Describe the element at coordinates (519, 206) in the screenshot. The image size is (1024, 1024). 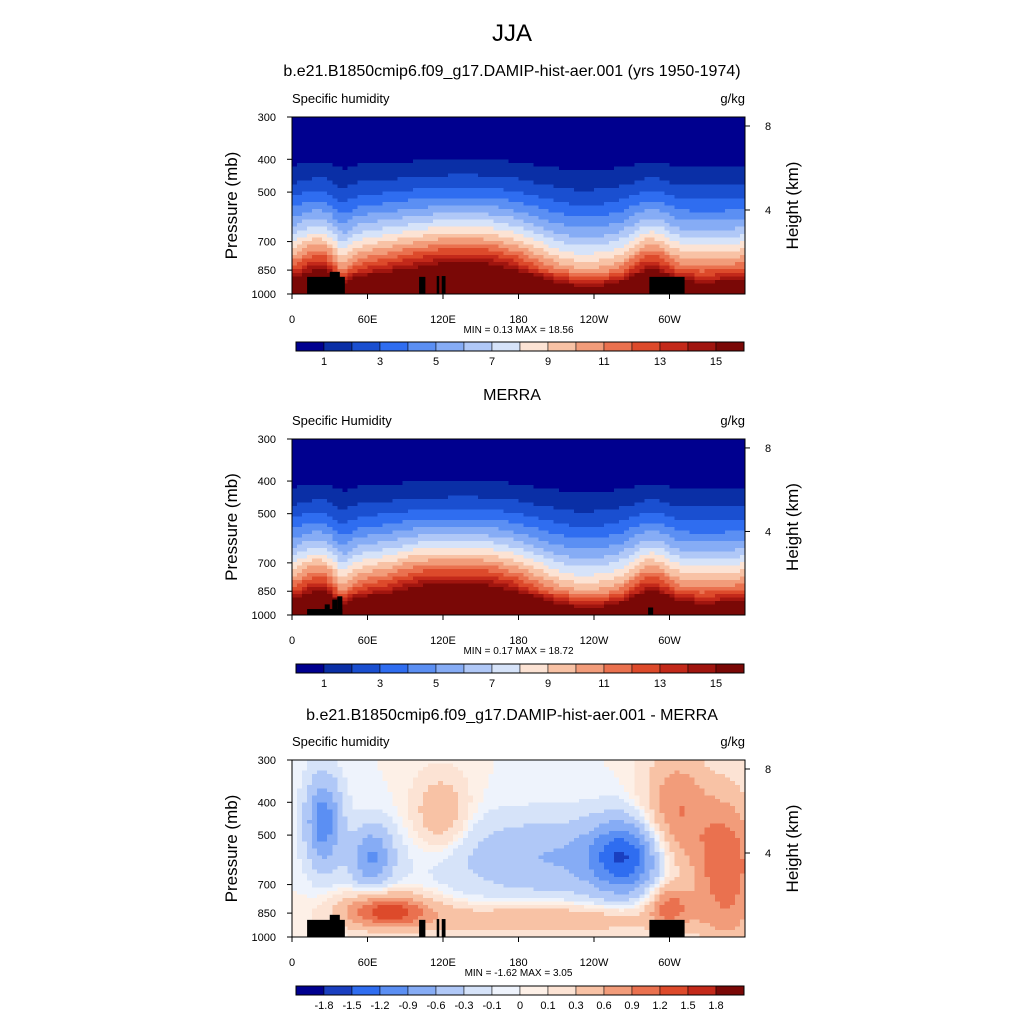
I see `panel-1-contour-field` at that location.